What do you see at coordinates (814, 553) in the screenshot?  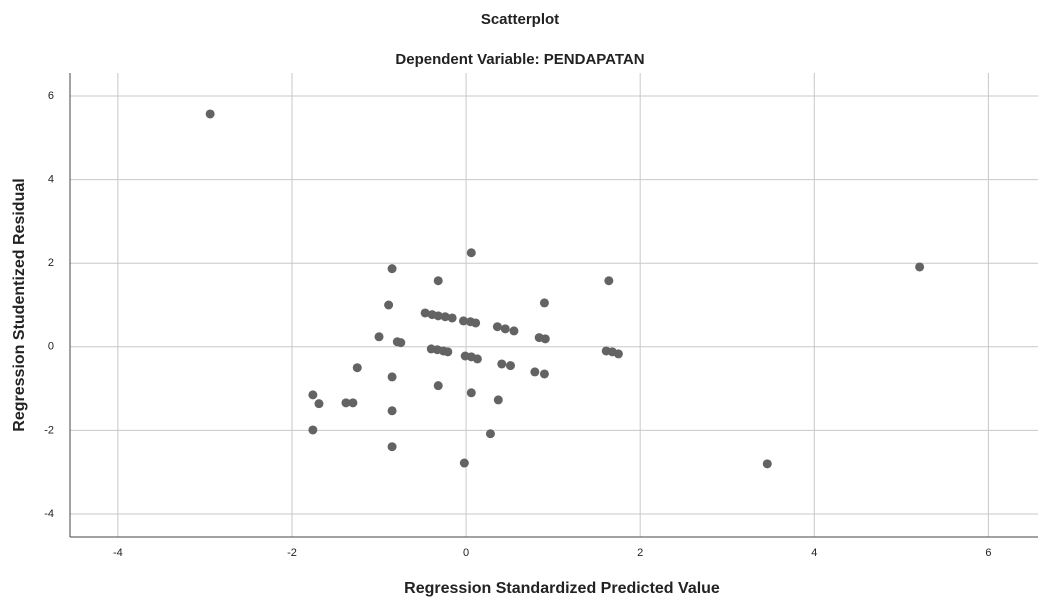 I see `x-tick-label: 4` at bounding box center [814, 553].